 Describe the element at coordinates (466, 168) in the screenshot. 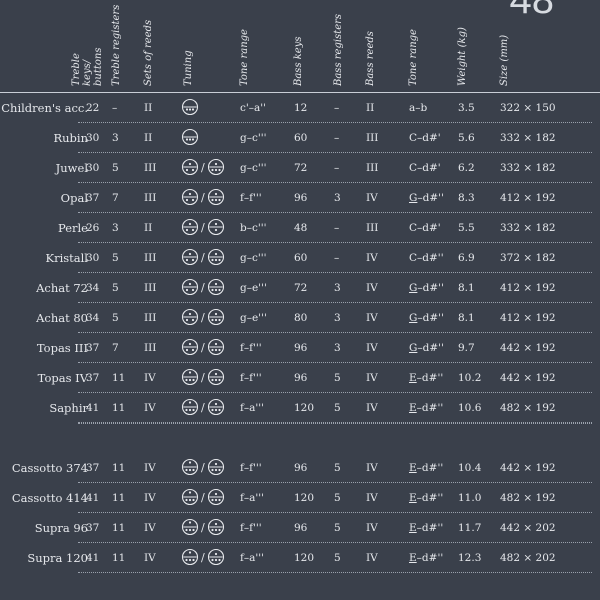

I see `weight-cell: 6.2` at that location.